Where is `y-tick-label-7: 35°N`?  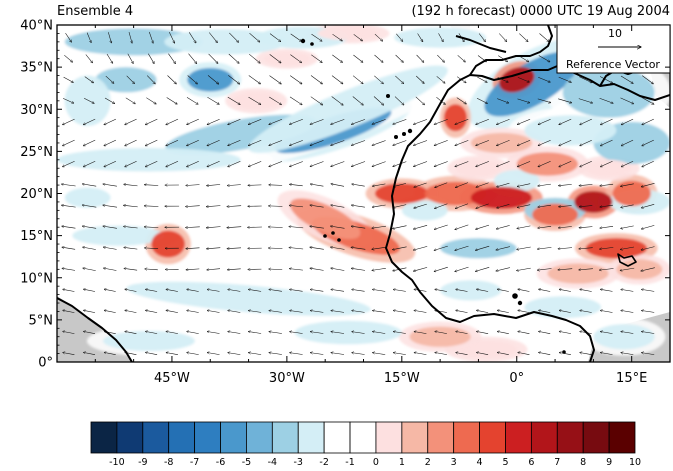 y-tick-label-7: 35°N is located at coordinates (36, 68).